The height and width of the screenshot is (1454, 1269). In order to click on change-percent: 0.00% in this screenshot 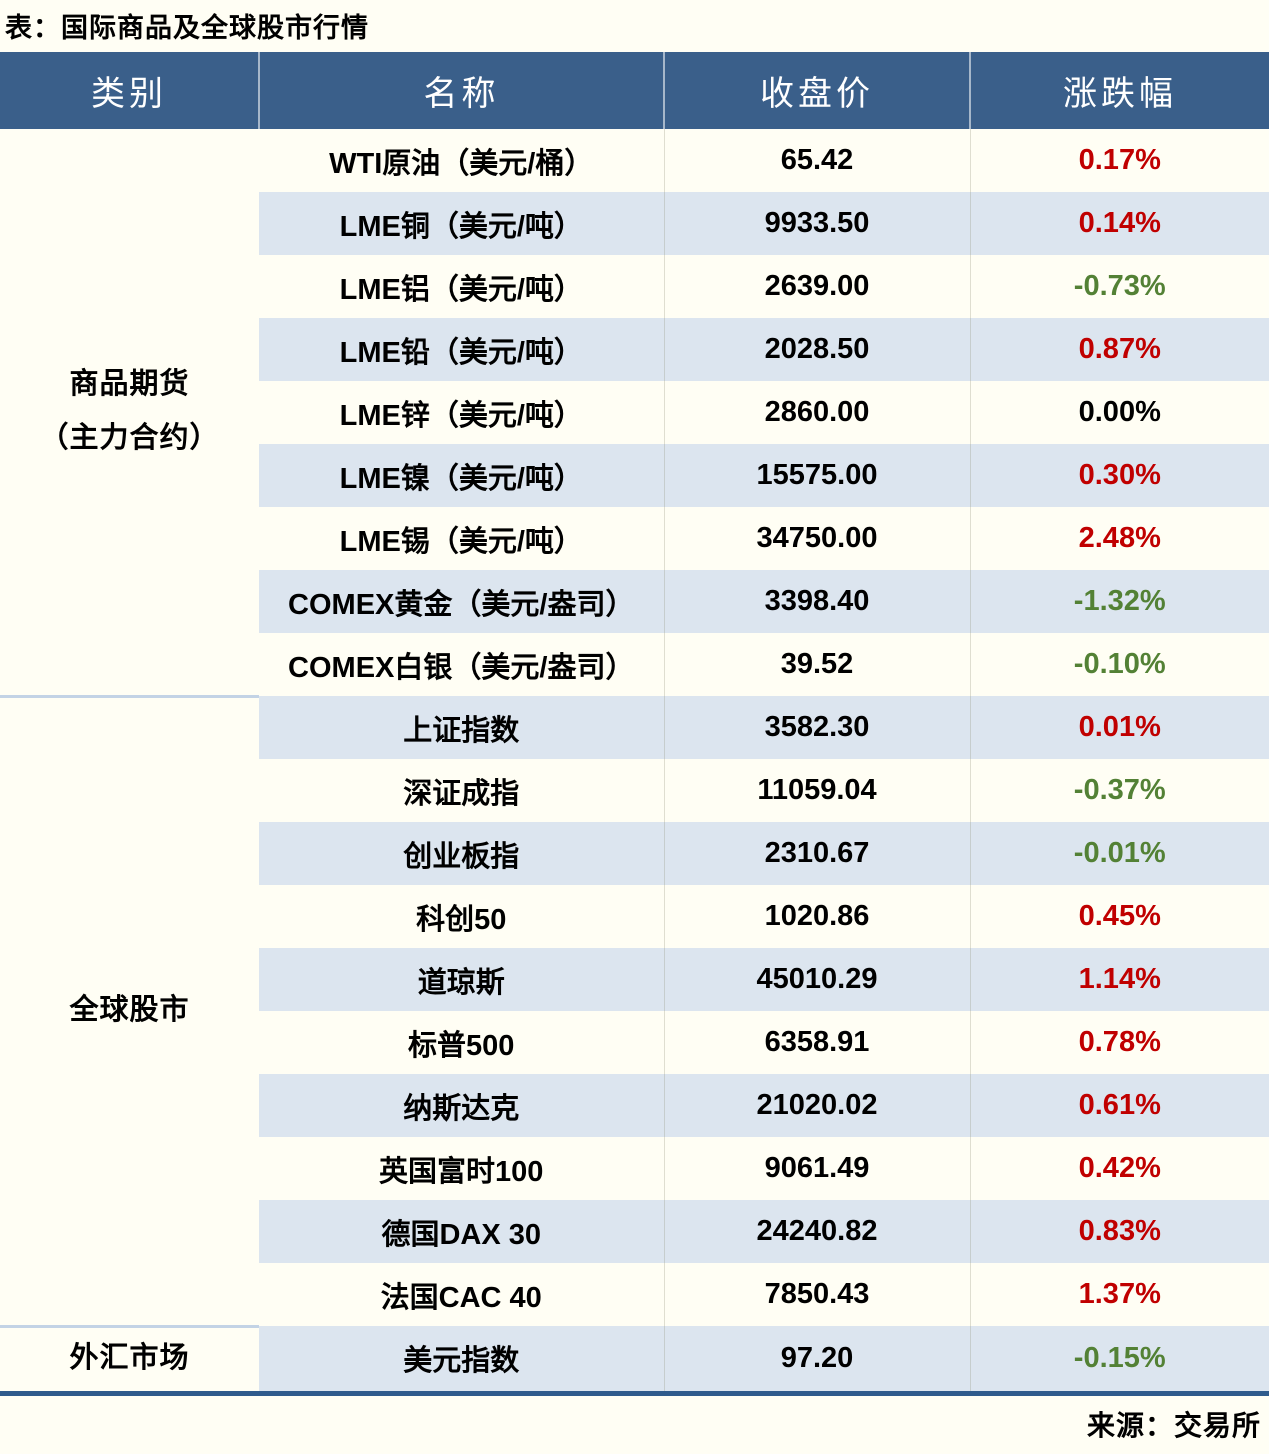, I will do `click(1119, 412)`.